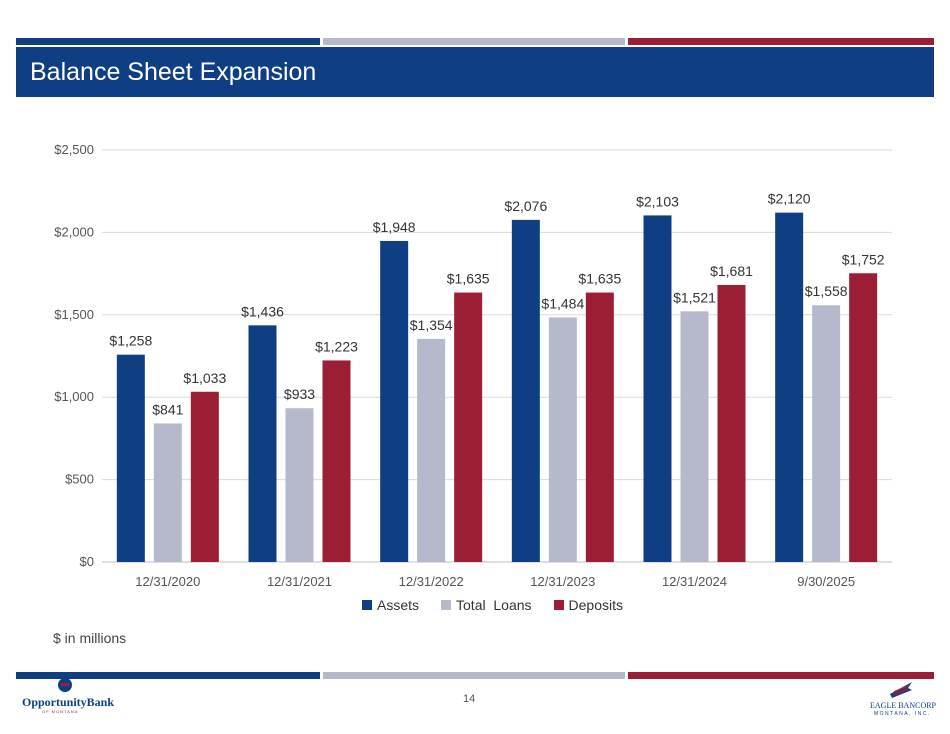  Describe the element at coordinates (168, 675) in the screenshot. I see `footer-stripe-navy` at that location.